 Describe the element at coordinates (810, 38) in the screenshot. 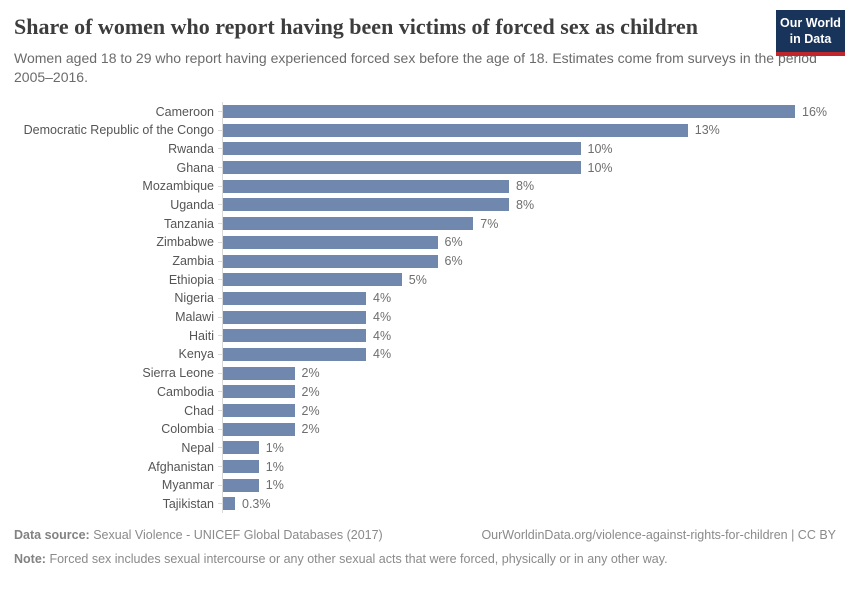

I see `owid-logo-line2: in Data` at that location.